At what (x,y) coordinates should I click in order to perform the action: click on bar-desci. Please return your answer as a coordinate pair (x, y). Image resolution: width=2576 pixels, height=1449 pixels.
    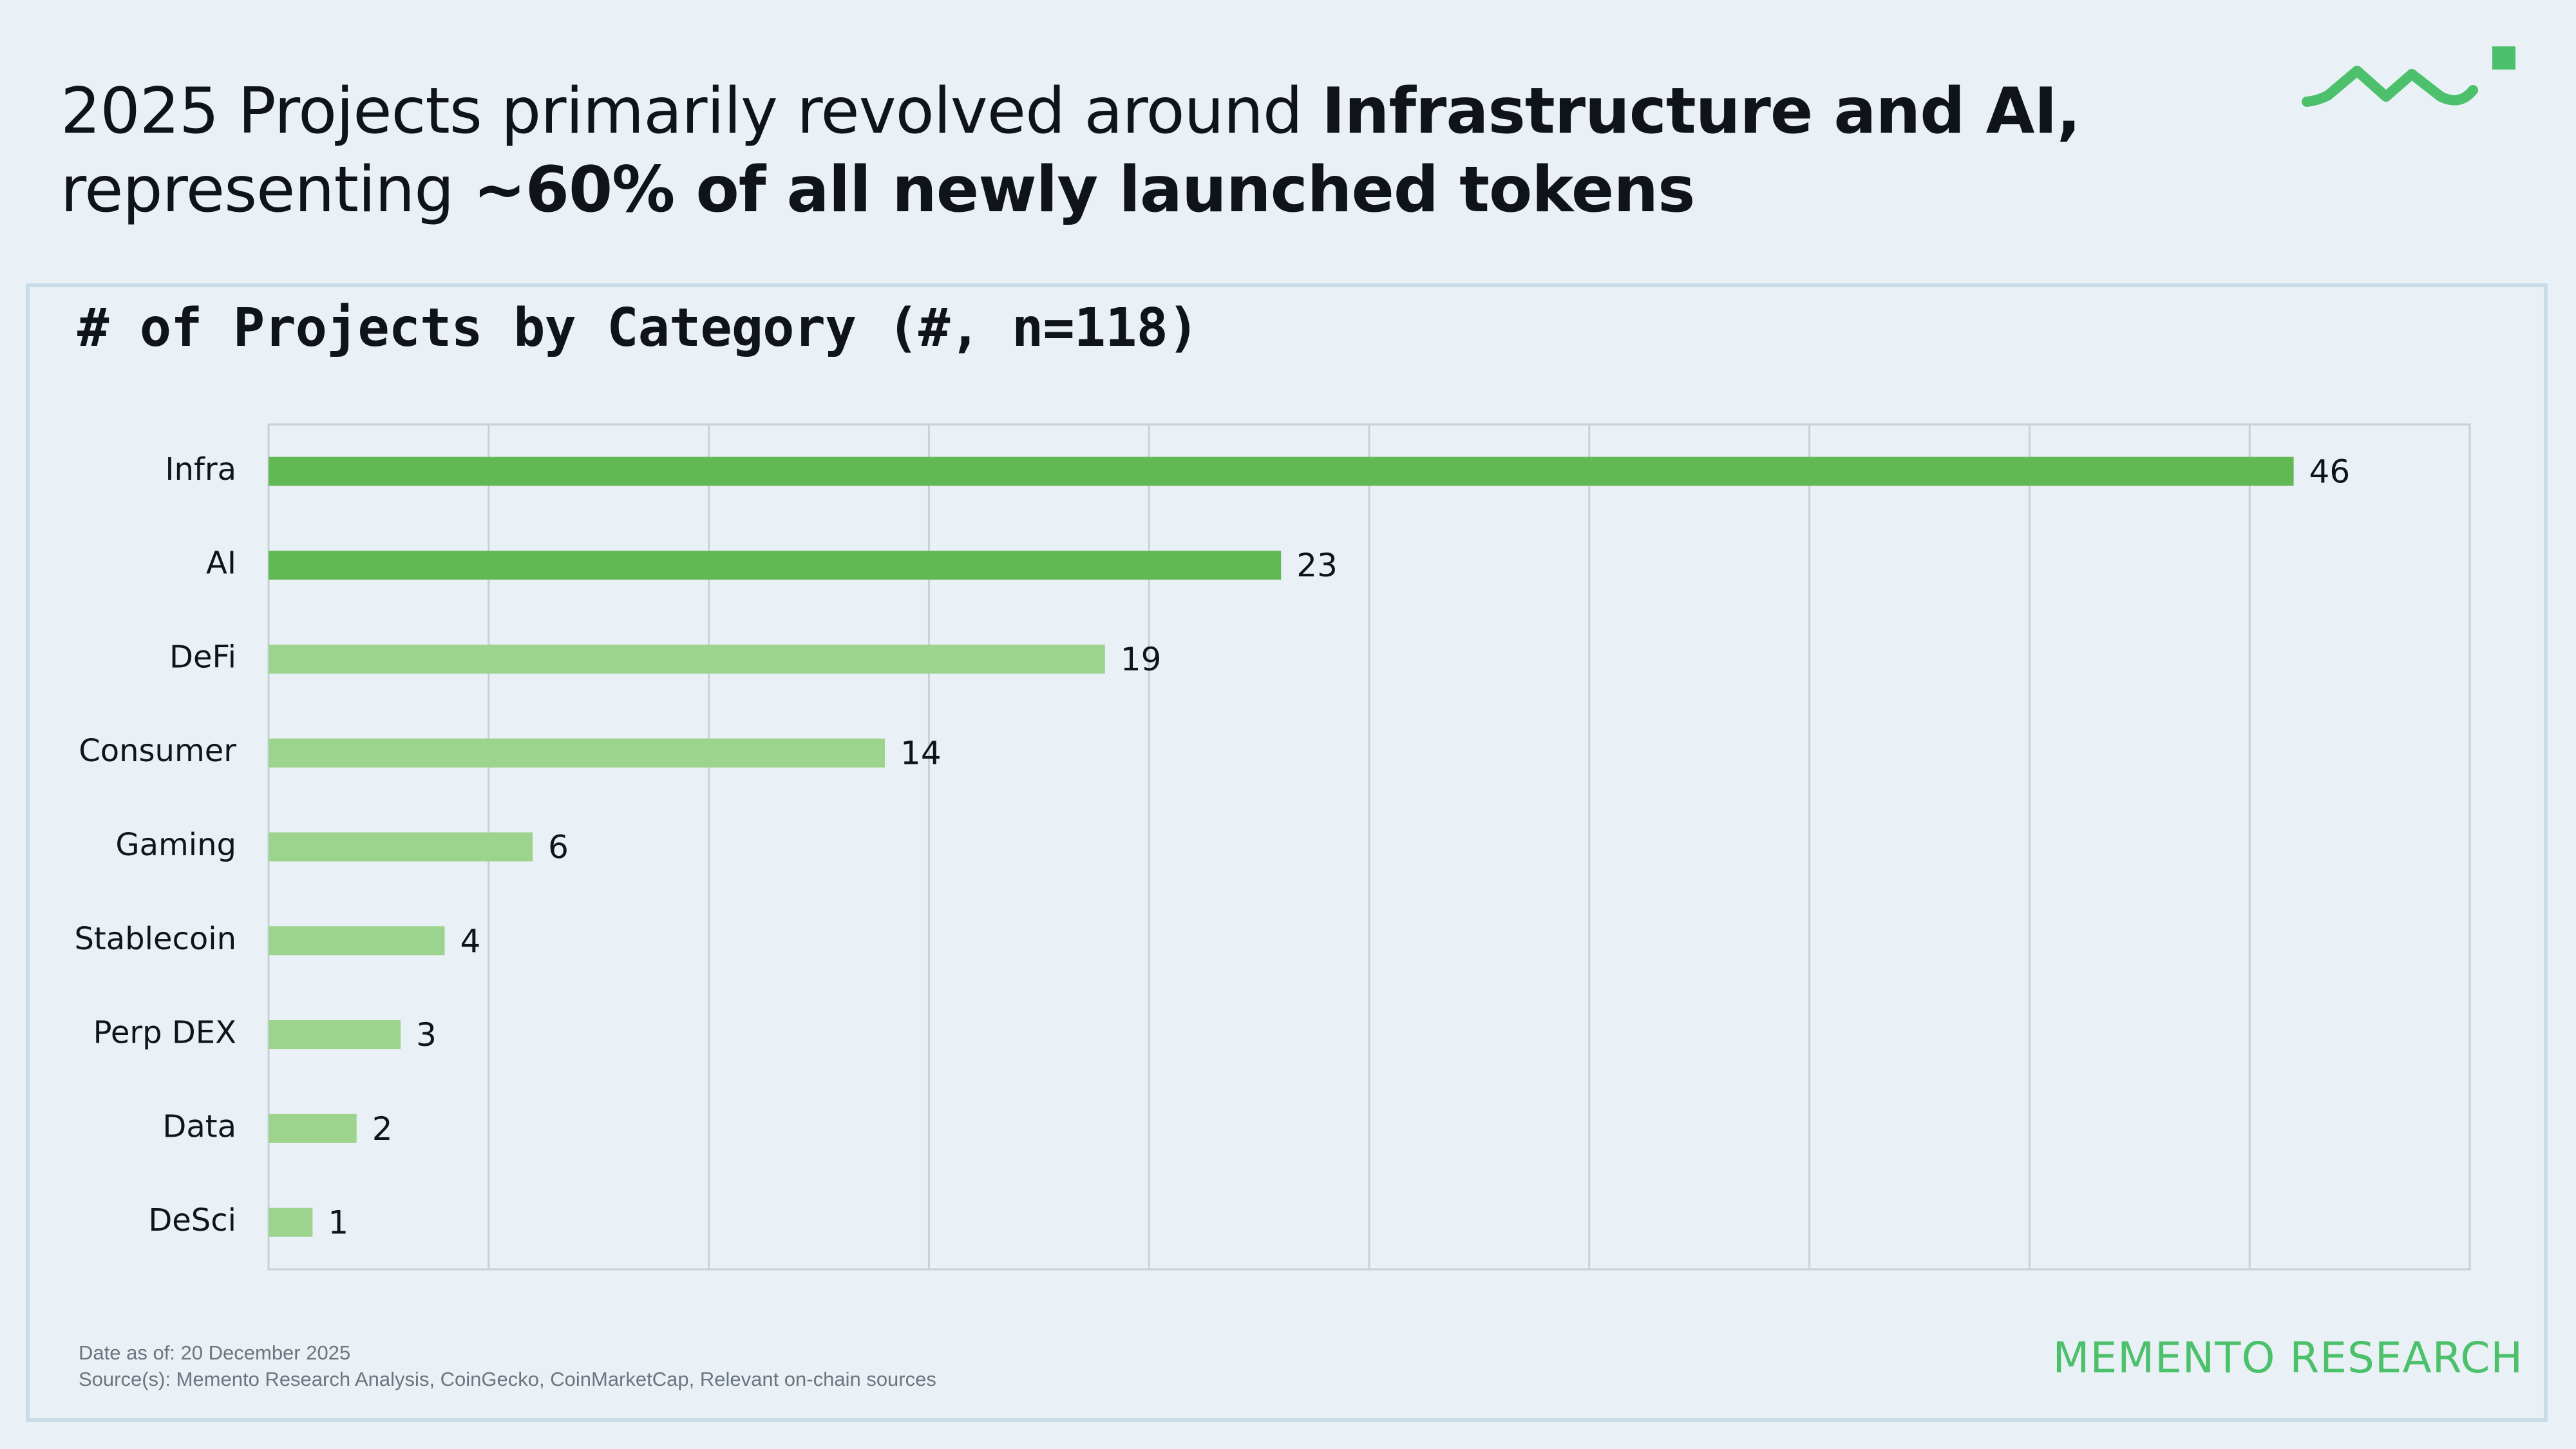
    Looking at the image, I should click on (291, 1222).